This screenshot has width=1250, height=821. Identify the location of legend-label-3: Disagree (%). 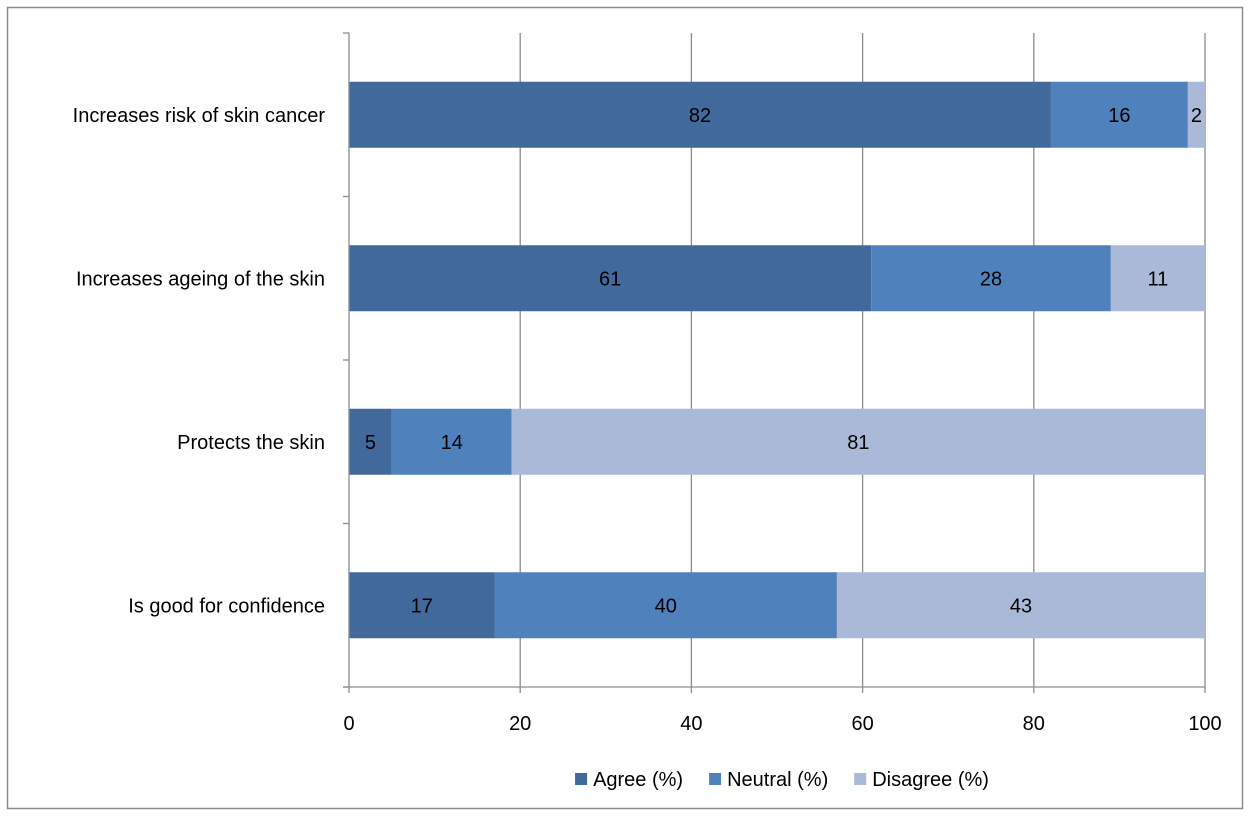
(930, 780).